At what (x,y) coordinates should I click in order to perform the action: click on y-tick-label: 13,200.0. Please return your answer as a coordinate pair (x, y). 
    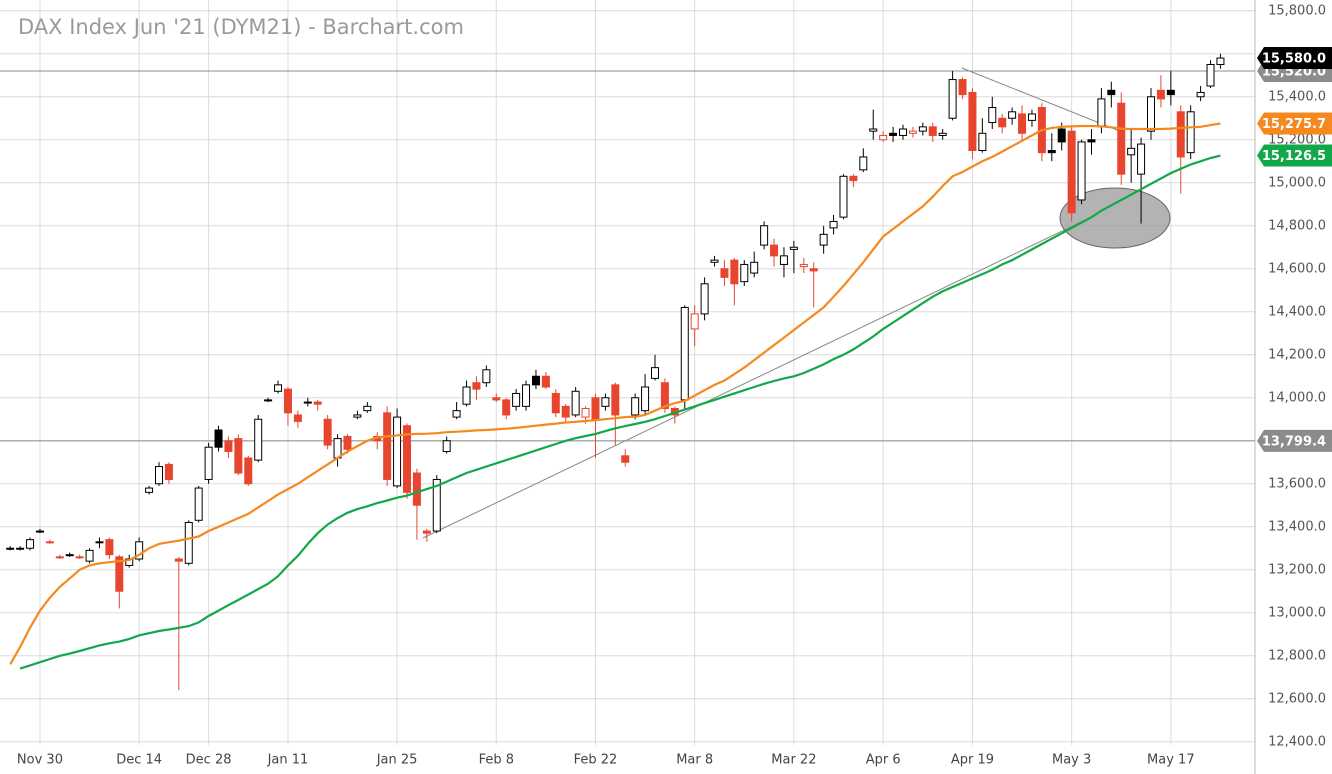
    Looking at the image, I should click on (1297, 569).